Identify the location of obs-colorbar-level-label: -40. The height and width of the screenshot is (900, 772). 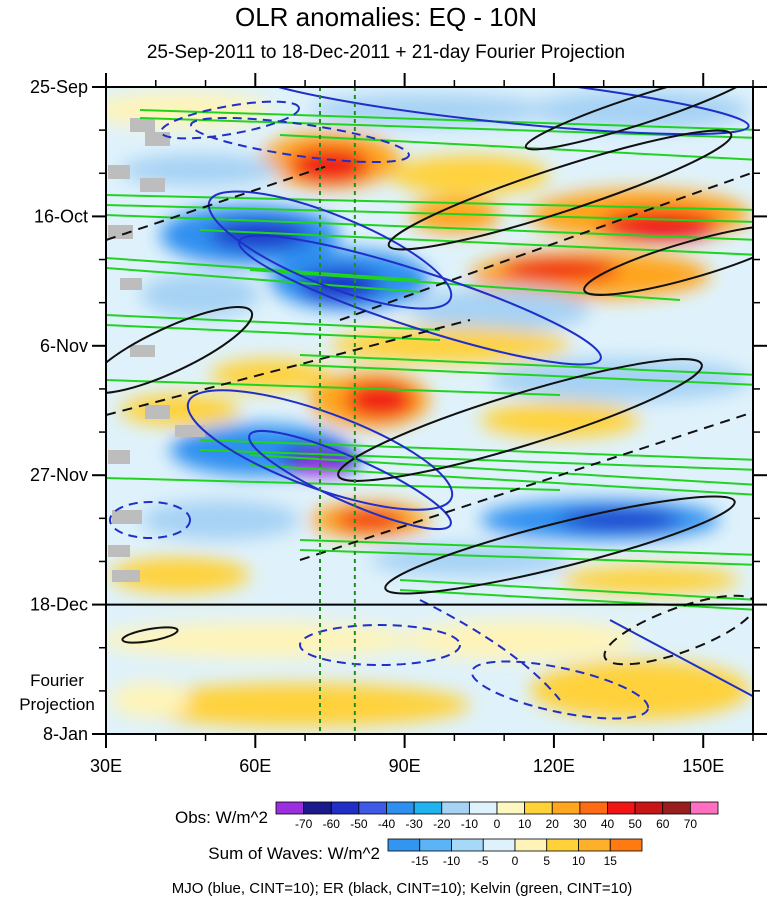
(387, 824).